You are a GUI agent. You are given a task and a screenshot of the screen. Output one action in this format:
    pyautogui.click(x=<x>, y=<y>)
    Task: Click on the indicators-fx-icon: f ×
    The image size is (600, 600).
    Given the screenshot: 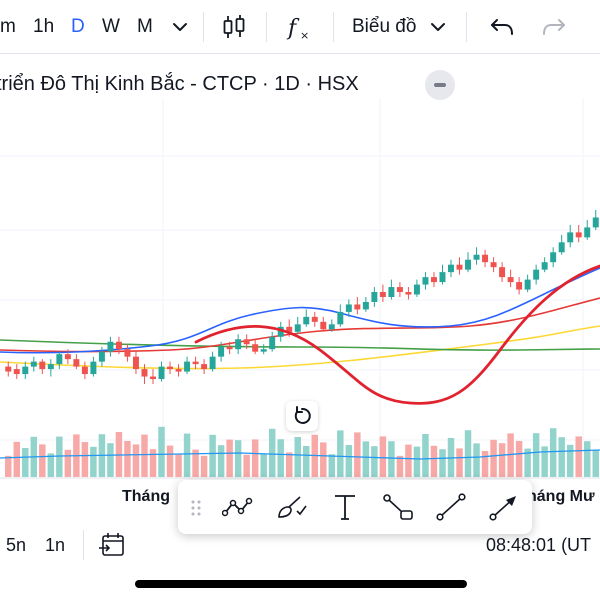 What is the action you would take?
    pyautogui.click(x=300, y=27)
    